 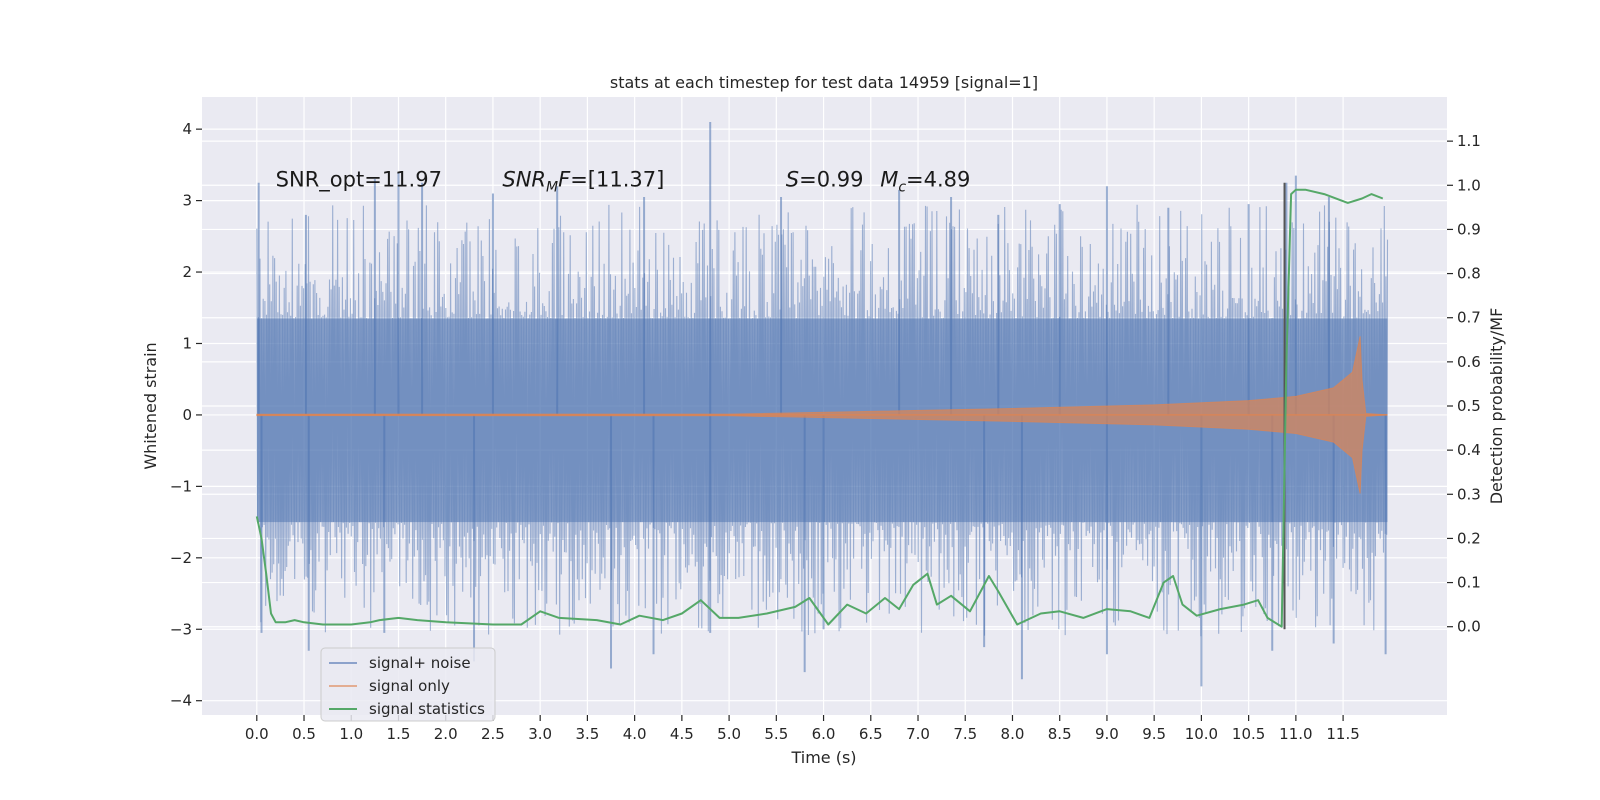 I want to click on legend-item-label: signal only, so click(x=409, y=686).